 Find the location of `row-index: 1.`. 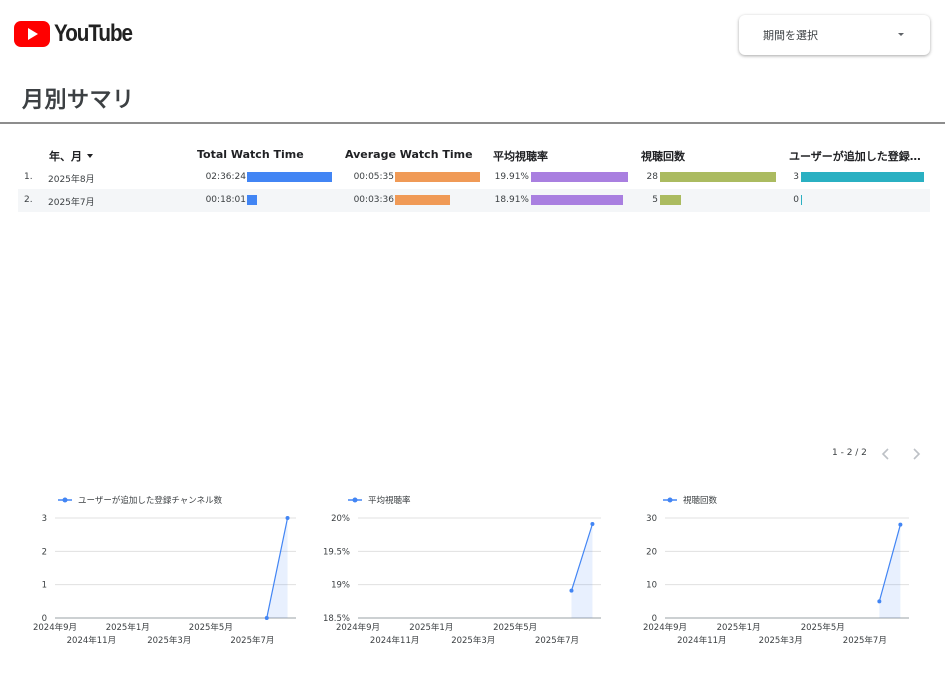

row-index: 1. is located at coordinates (28, 177).